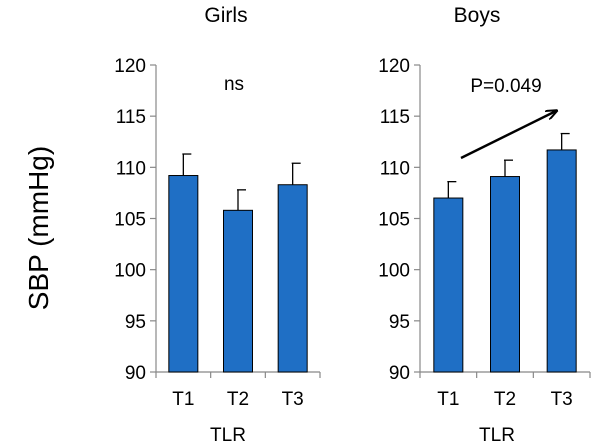  What do you see at coordinates (38, 228) in the screenshot?
I see `y-axis-label: SBP (mmHg)` at bounding box center [38, 228].